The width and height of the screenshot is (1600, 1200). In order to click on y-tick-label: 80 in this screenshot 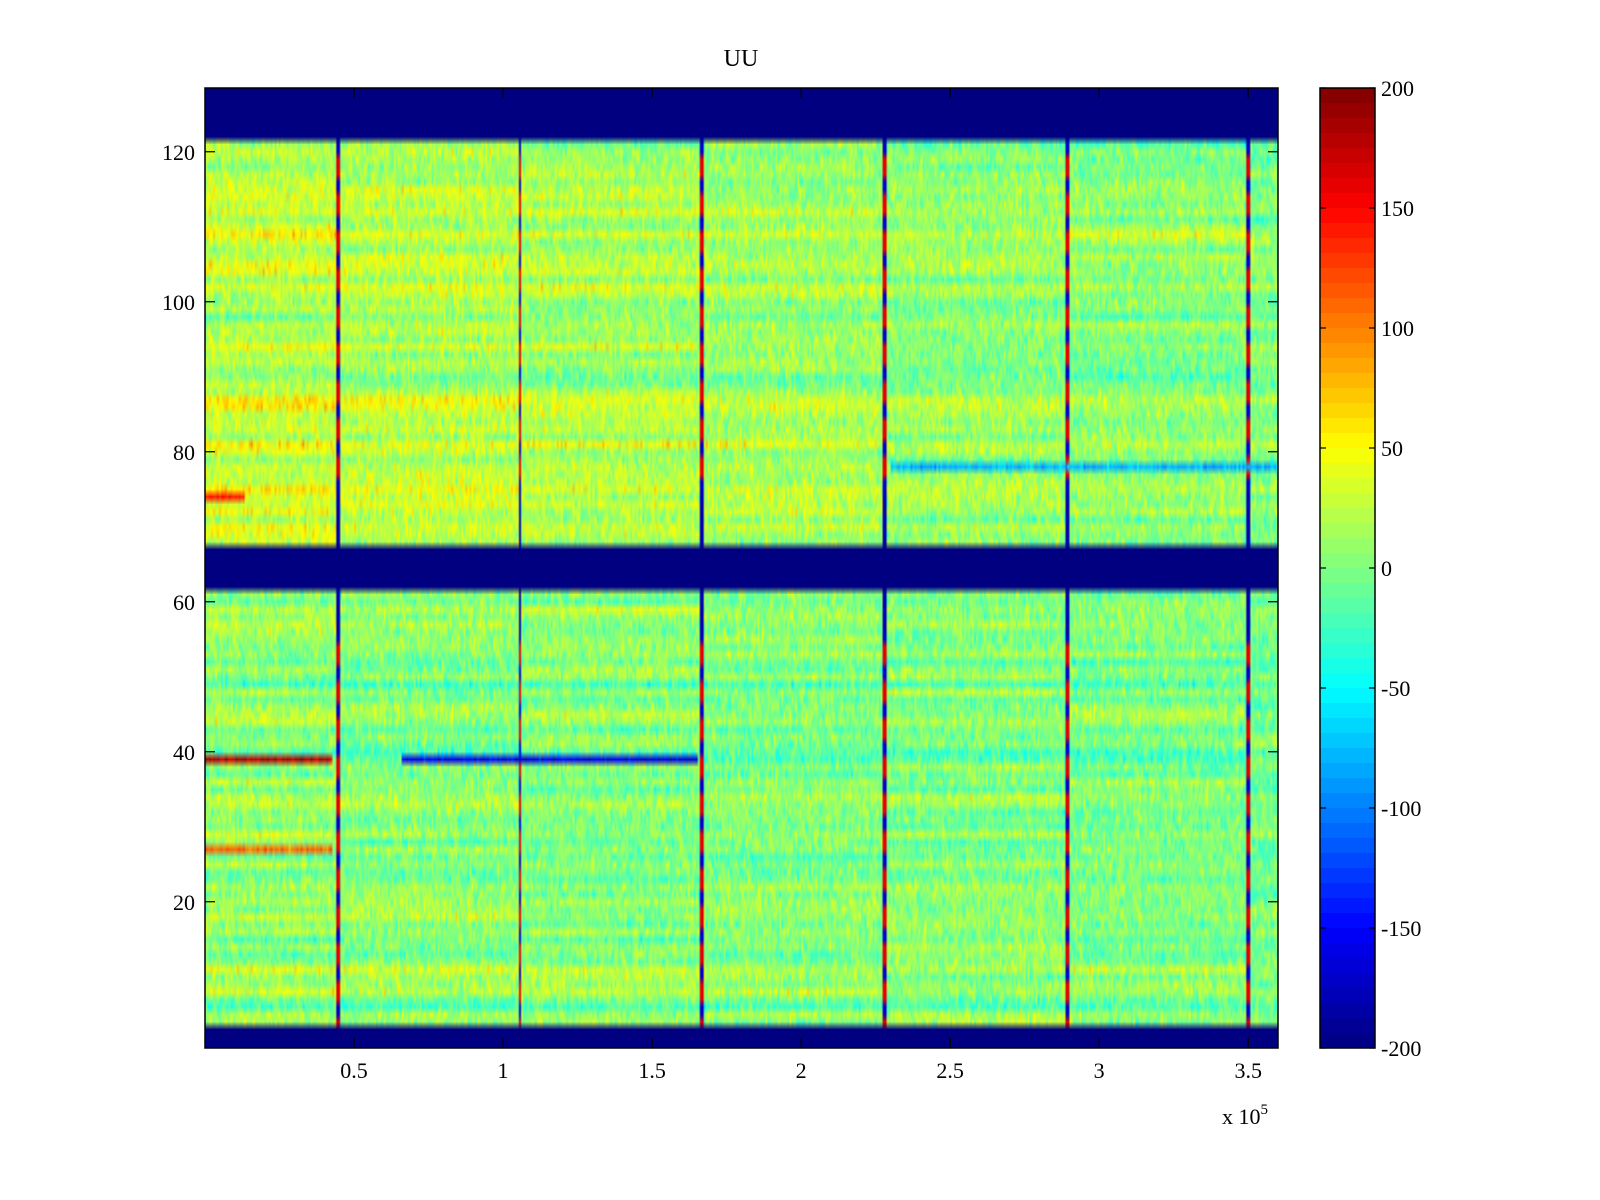, I will do `click(184, 452)`.